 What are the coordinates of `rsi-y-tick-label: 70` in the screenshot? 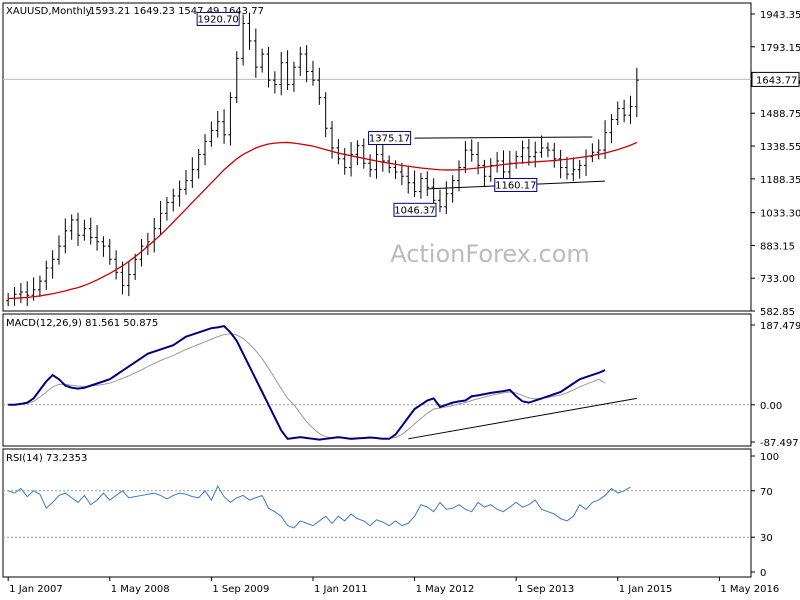 It's located at (766, 492).